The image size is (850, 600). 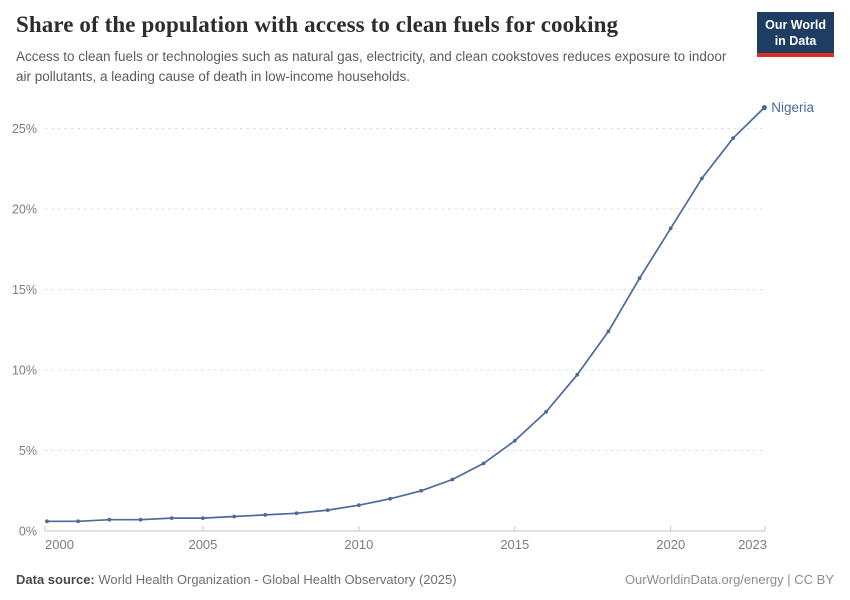 What do you see at coordinates (59, 544) in the screenshot?
I see `x-axis-label-2000: 2000` at bounding box center [59, 544].